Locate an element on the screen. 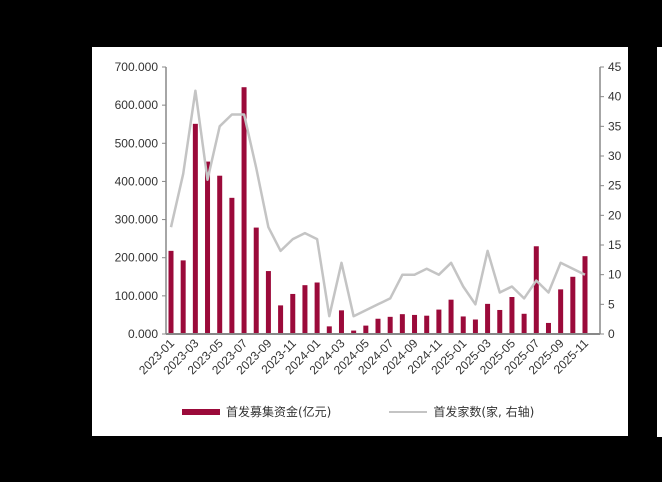 This screenshot has width=662, height=482. legend-item-funds: 首发募集资金(亿元) is located at coordinates (256, 411).